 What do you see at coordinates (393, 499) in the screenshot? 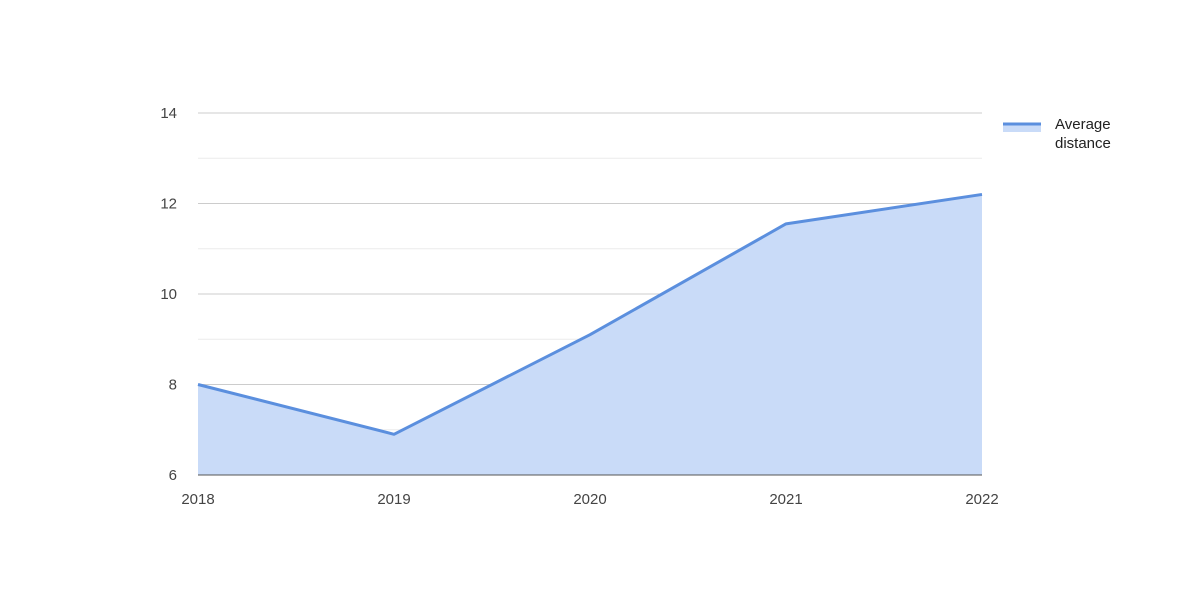
I see `x-tick-label: 2019` at bounding box center [393, 499].